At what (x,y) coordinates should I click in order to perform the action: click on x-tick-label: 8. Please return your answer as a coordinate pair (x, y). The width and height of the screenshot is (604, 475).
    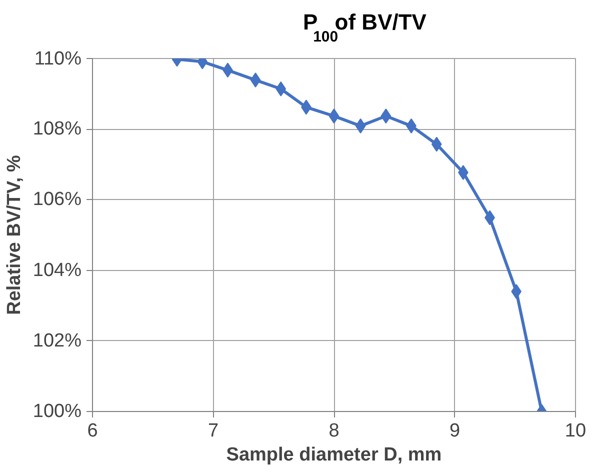
    Looking at the image, I should click on (334, 431).